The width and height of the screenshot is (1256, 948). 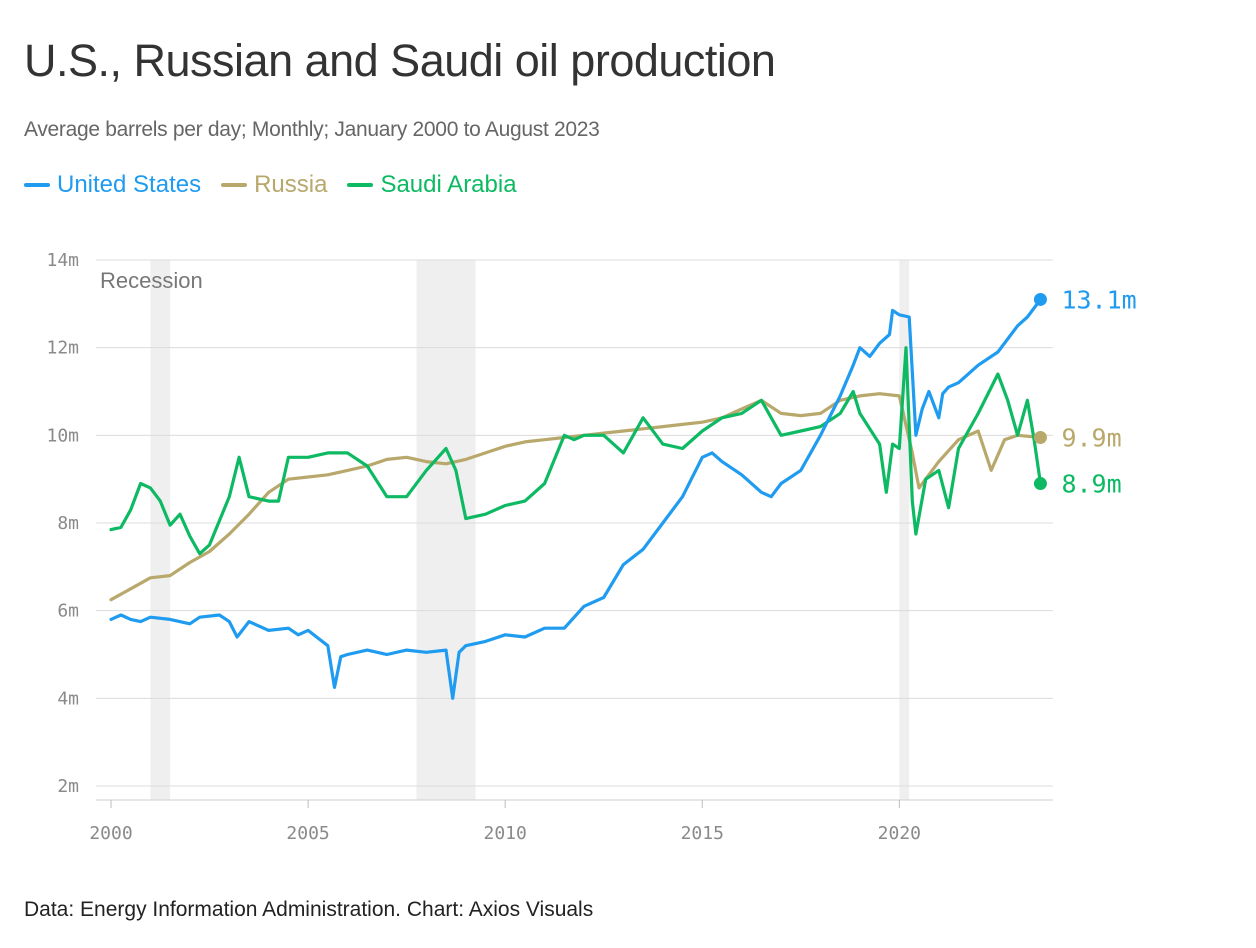 I want to click on x-tick-label: 2010, so click(x=504, y=833).